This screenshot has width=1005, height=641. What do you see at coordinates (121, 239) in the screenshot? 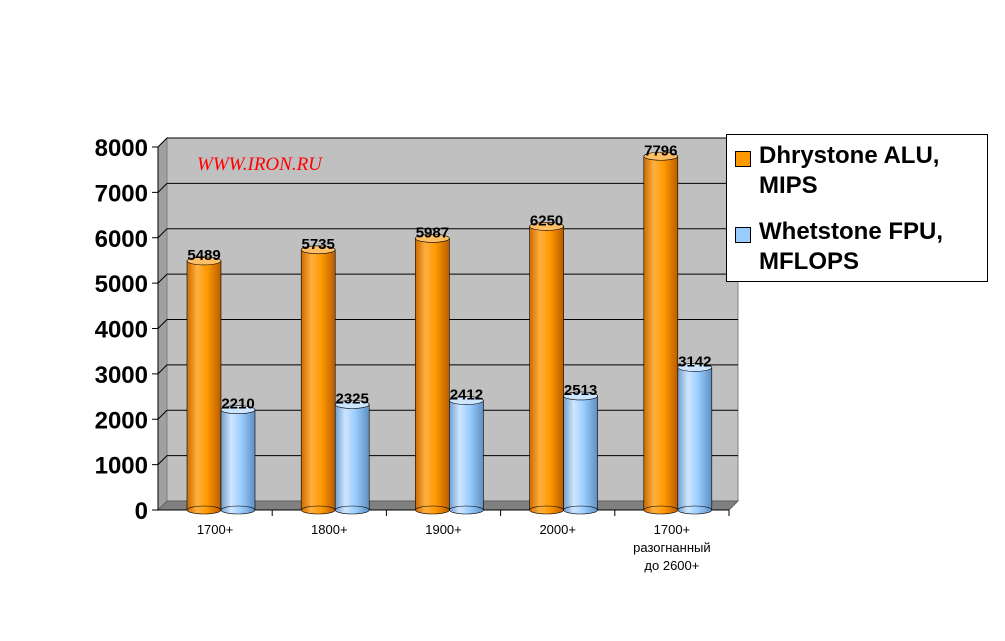
I see `y-tick-label: 6000` at bounding box center [121, 239].